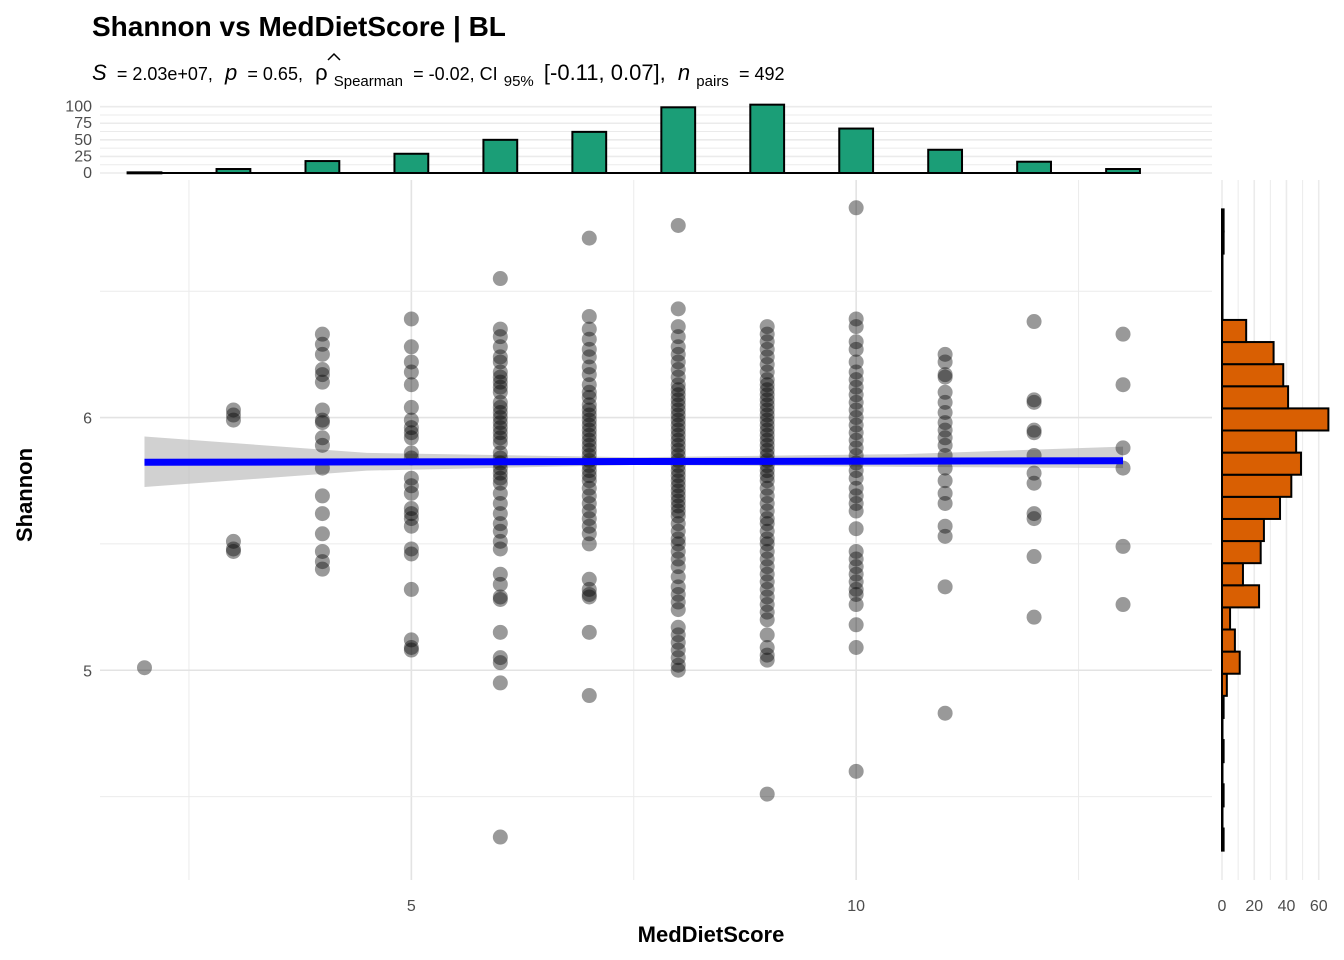 This screenshot has height=960, width=1344. I want to click on subtitle-p-value: = 0.65,, so click(275, 74).